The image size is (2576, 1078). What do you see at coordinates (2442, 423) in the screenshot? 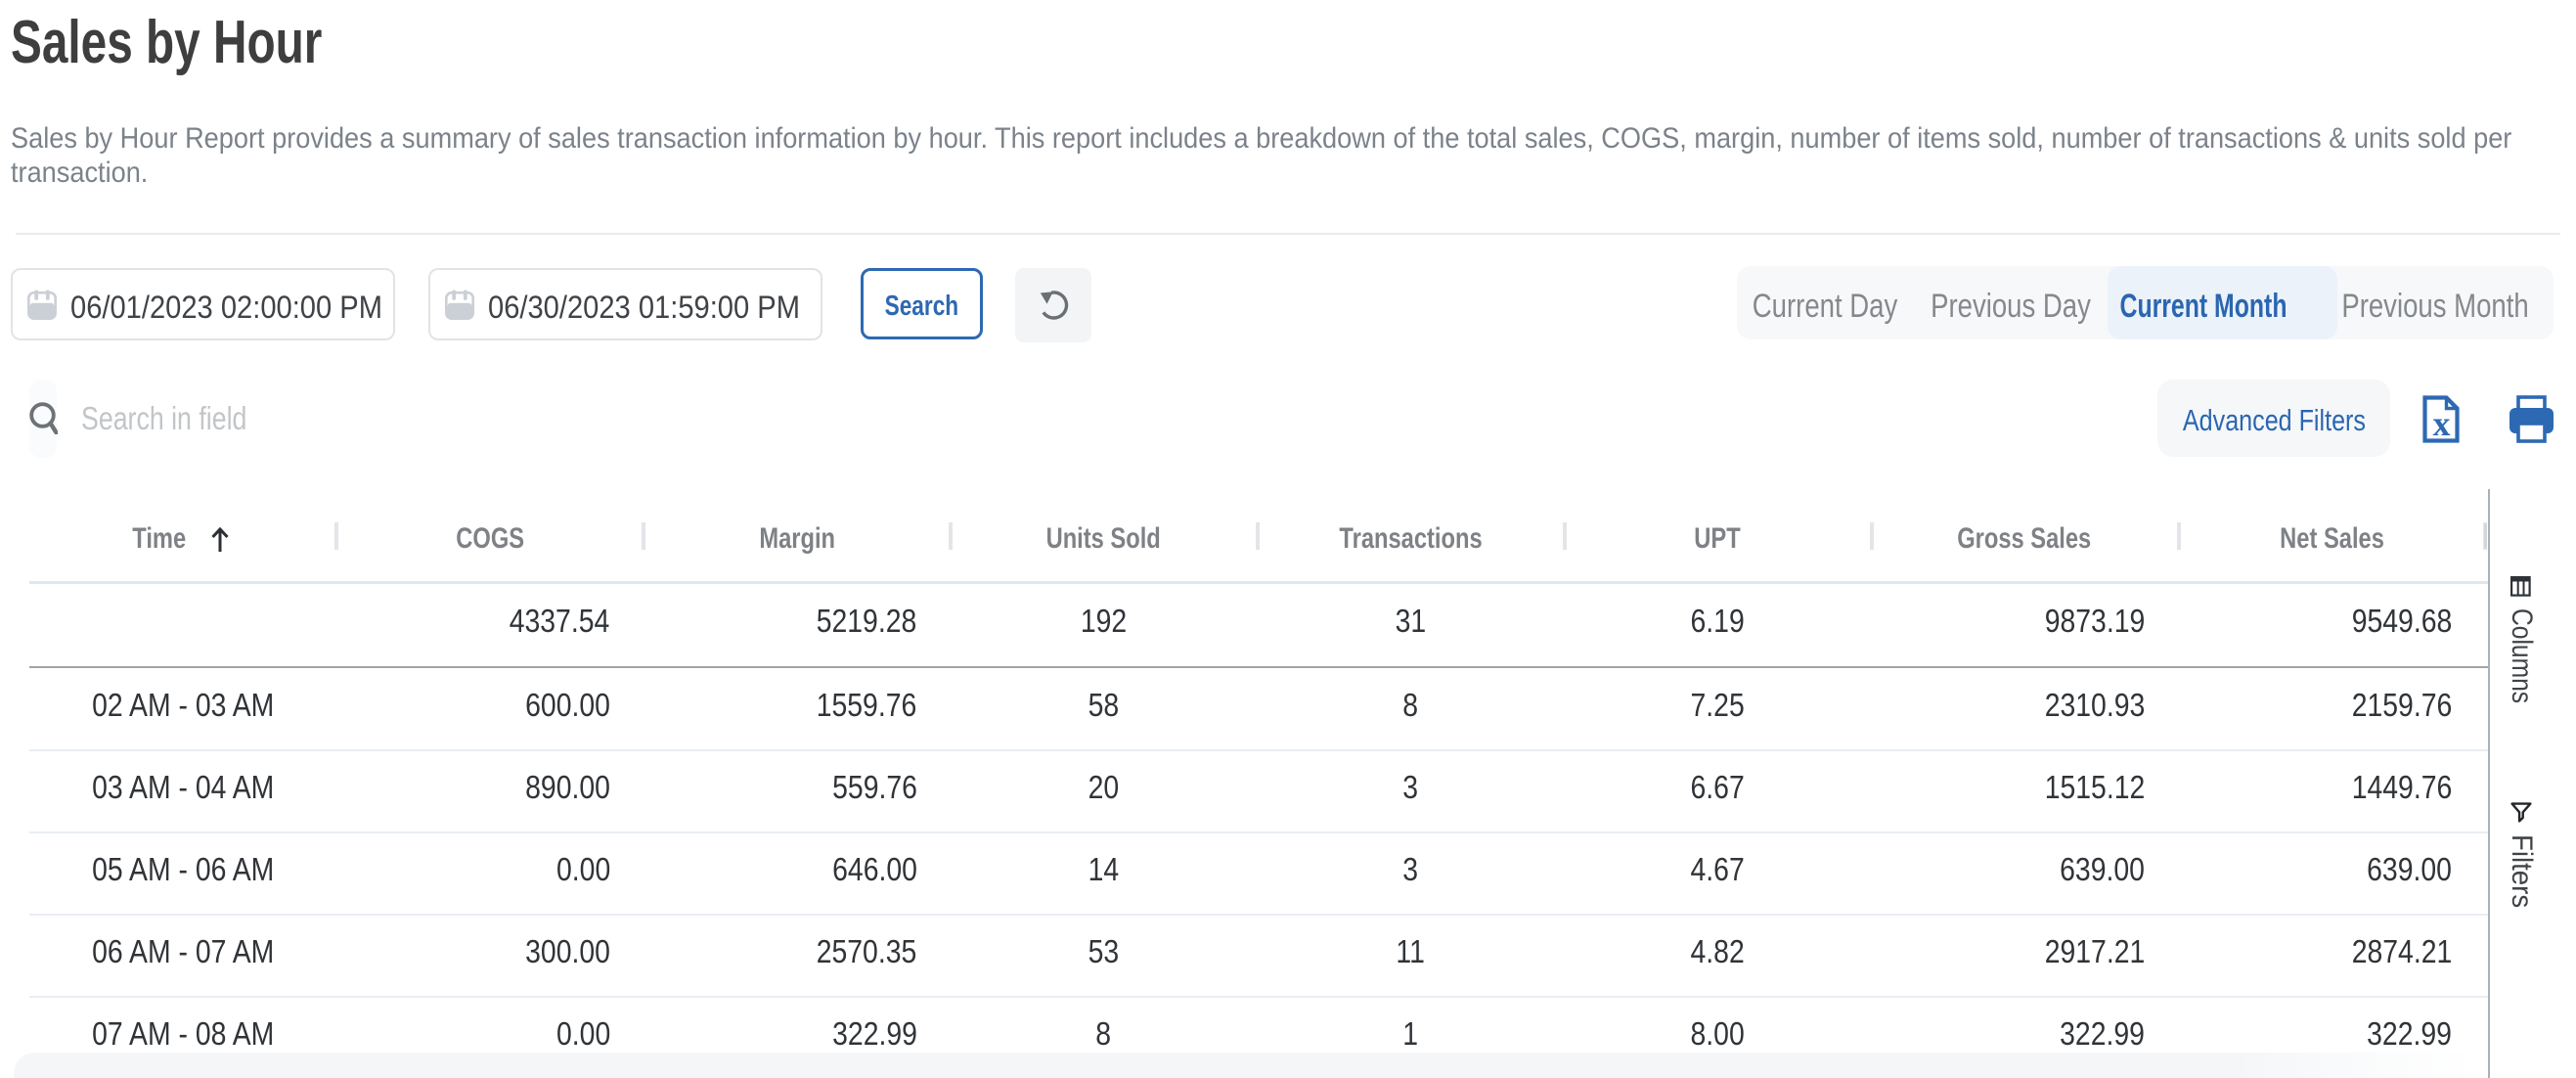
I see `svg-text: x` at bounding box center [2442, 423].